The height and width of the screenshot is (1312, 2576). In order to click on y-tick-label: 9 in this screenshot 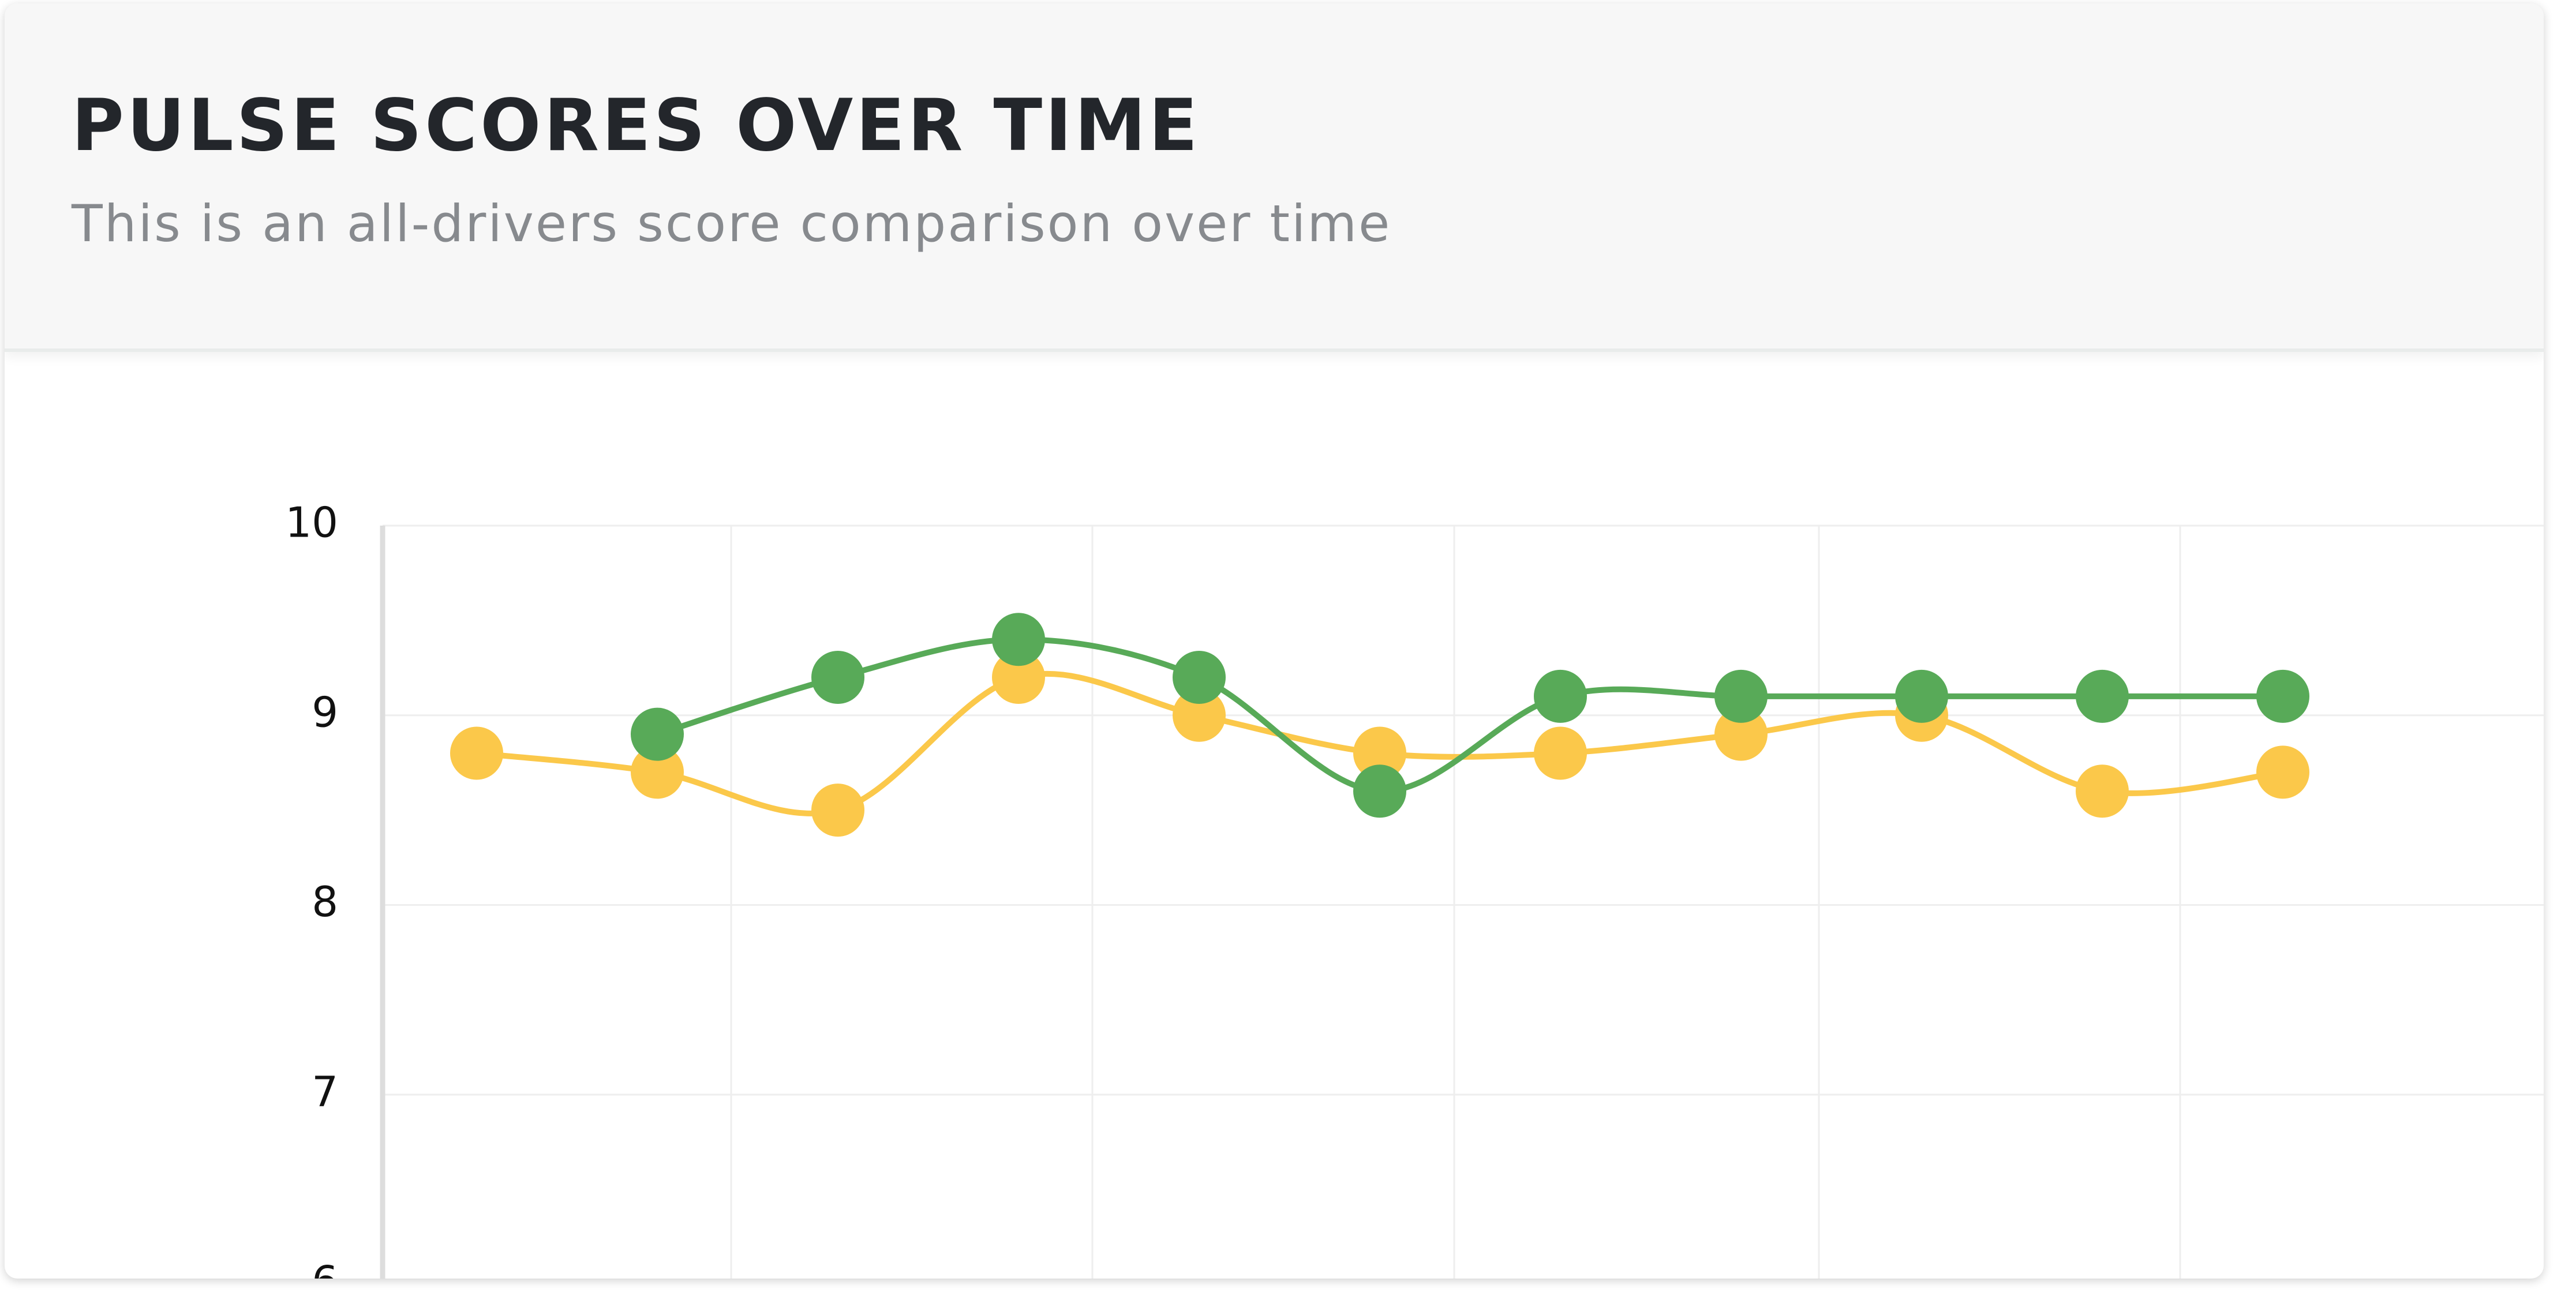, I will do `click(325, 712)`.